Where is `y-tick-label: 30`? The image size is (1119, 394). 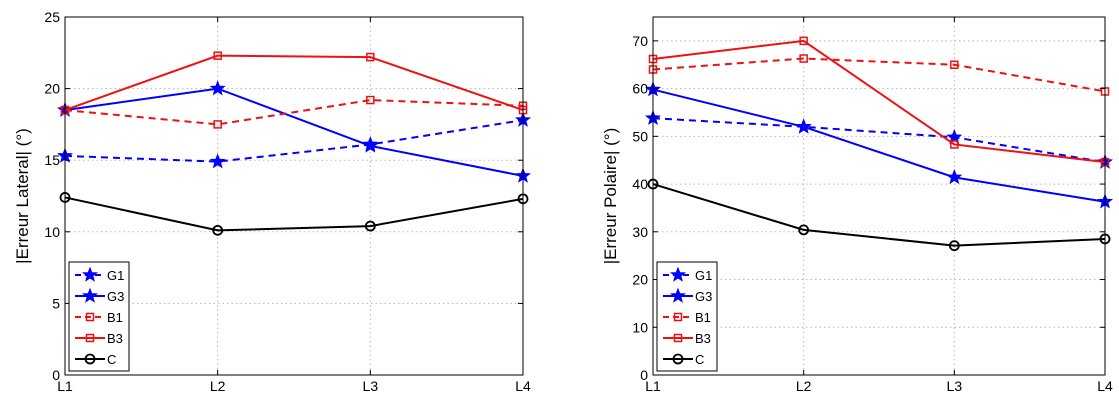
y-tick-label: 30 is located at coordinates (640, 232).